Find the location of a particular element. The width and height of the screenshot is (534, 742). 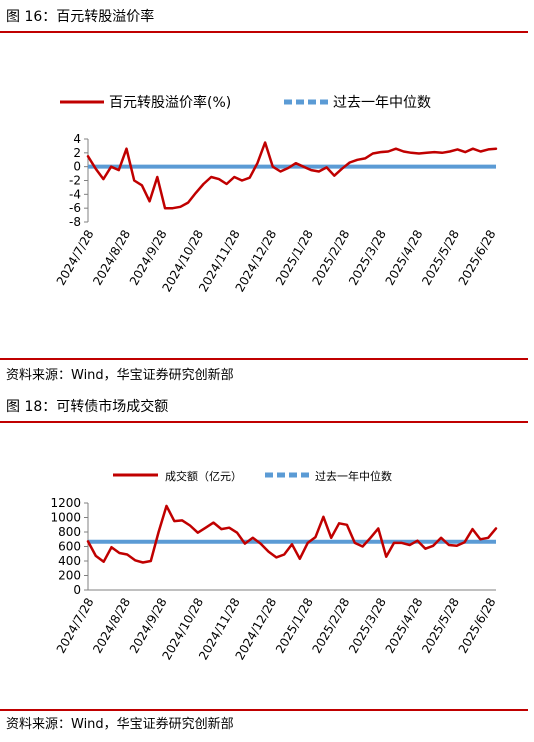

y-tick-label: 200 is located at coordinates (69, 576).